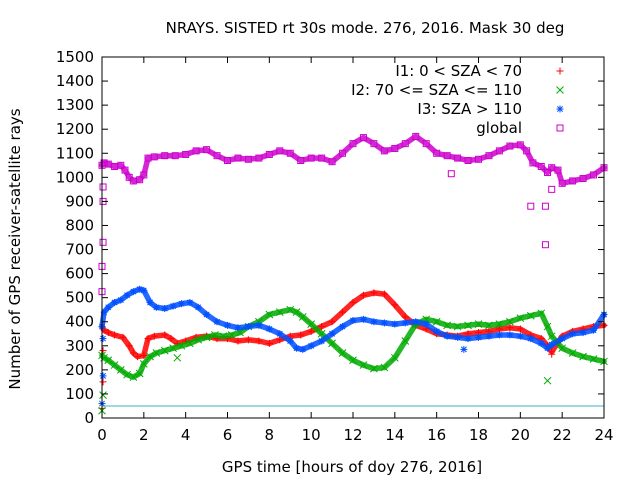 The height and width of the screenshot is (480, 640). What do you see at coordinates (15, 248) in the screenshot?
I see `y-axis-label: Number of GPS receiver-satellite rays` at bounding box center [15, 248].